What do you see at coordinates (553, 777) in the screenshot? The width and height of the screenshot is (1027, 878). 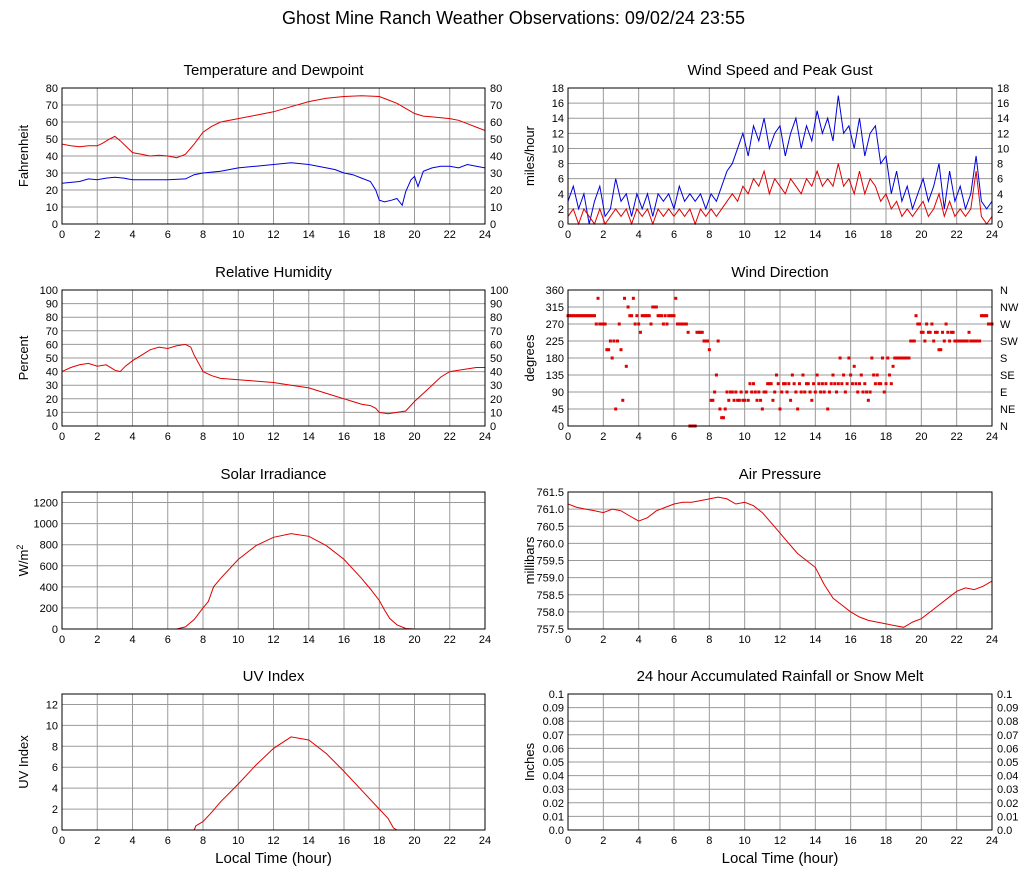 I see `y-tick-label: 0.04` at bounding box center [553, 777].